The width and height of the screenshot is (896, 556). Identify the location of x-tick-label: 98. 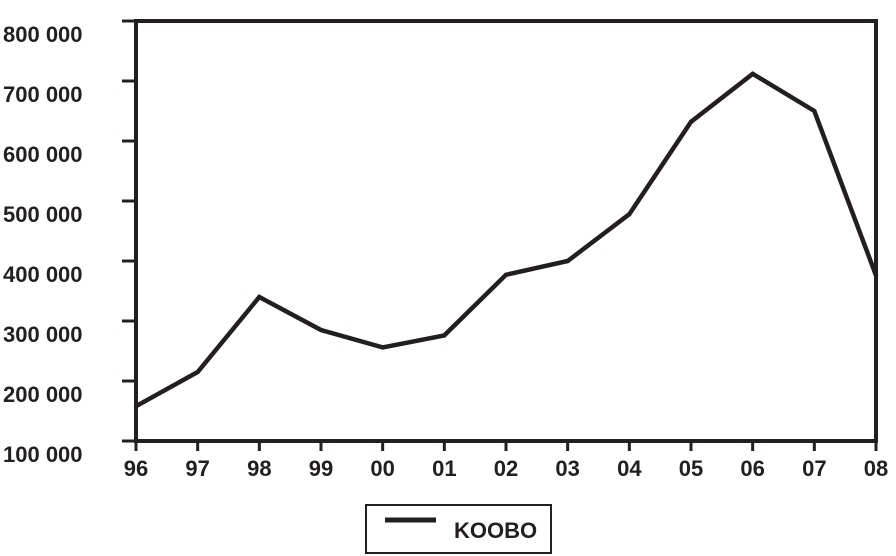
(259, 468).